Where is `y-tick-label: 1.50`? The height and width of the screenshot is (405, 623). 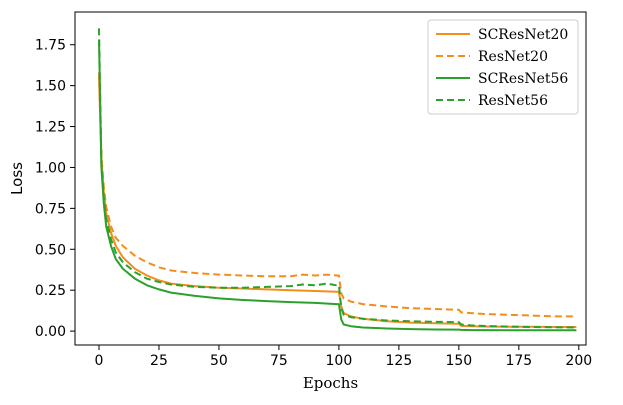 y-tick-label: 1.50 is located at coordinates (50, 87).